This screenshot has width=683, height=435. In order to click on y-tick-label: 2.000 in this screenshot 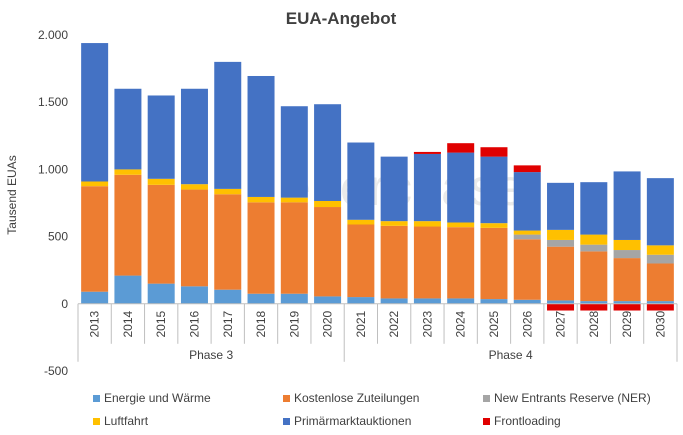, I will do `click(53, 35)`.